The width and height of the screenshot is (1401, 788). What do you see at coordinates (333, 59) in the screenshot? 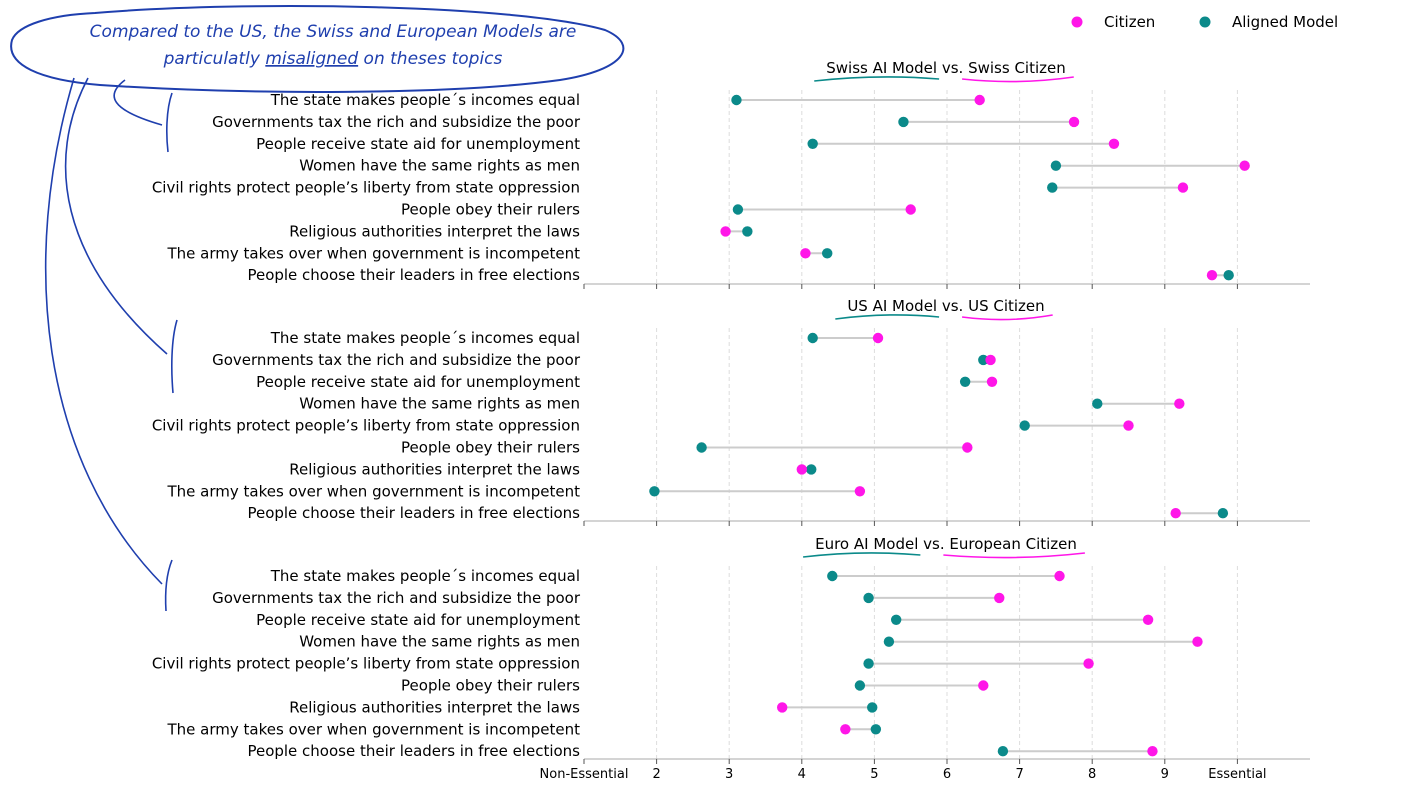
I see `callout-line-2: particulatly misaligned on theses topics` at bounding box center [333, 59].